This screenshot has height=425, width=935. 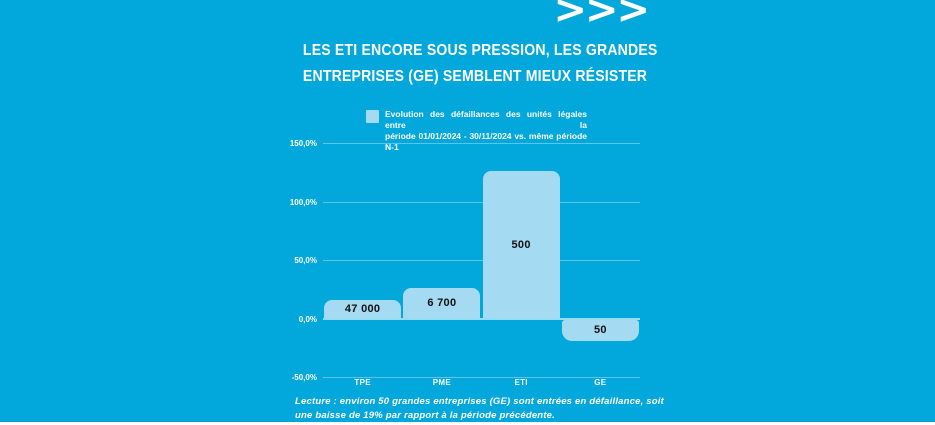 I want to click on x-axis-label-ge: GE, so click(x=600, y=382).